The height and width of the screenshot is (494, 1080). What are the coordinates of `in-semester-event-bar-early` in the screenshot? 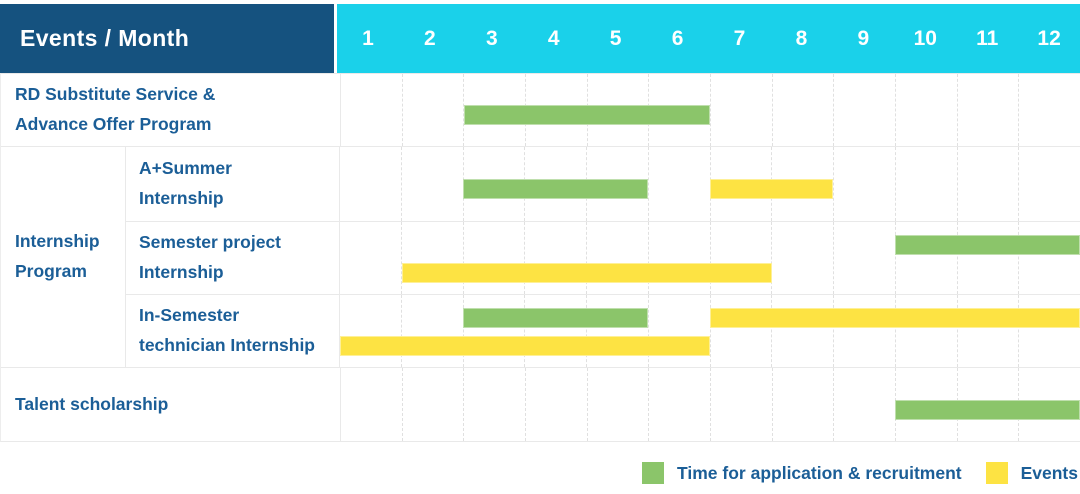 It's located at (525, 346).